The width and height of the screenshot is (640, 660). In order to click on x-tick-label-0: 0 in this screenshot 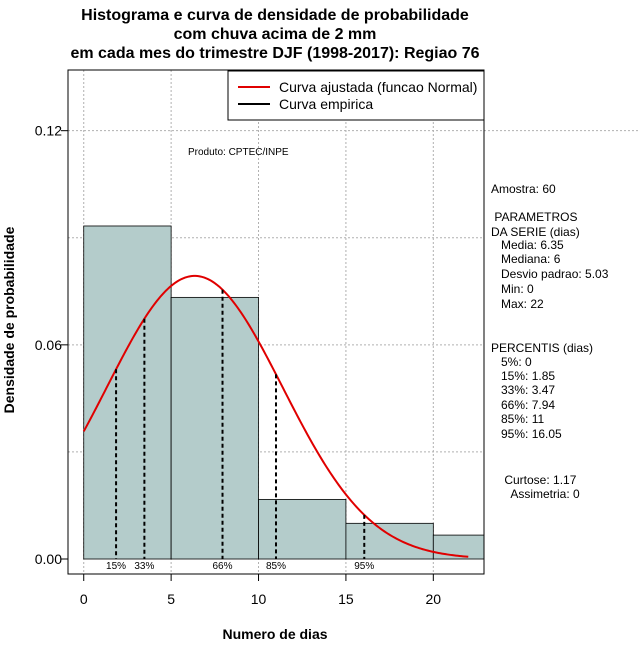, I will do `click(84, 599)`.